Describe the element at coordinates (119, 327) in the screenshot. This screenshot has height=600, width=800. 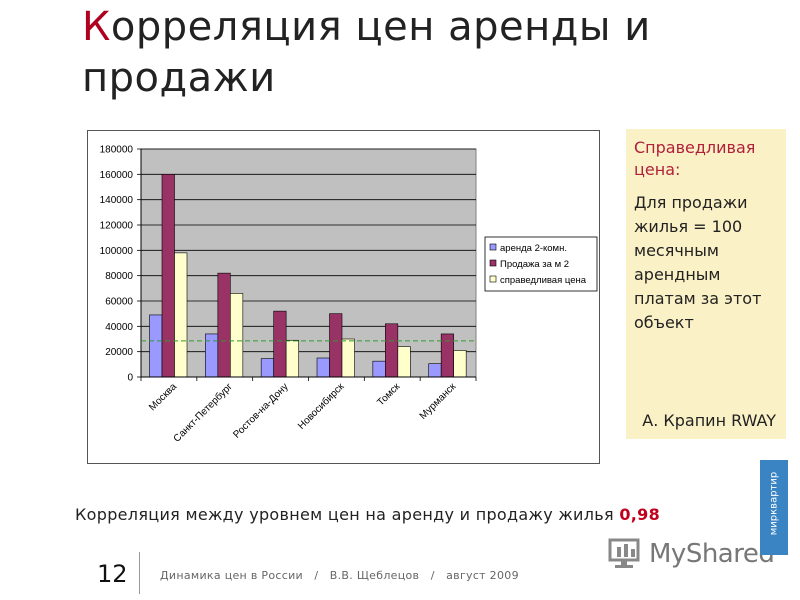
I see `y-tick-label: 40000` at that location.